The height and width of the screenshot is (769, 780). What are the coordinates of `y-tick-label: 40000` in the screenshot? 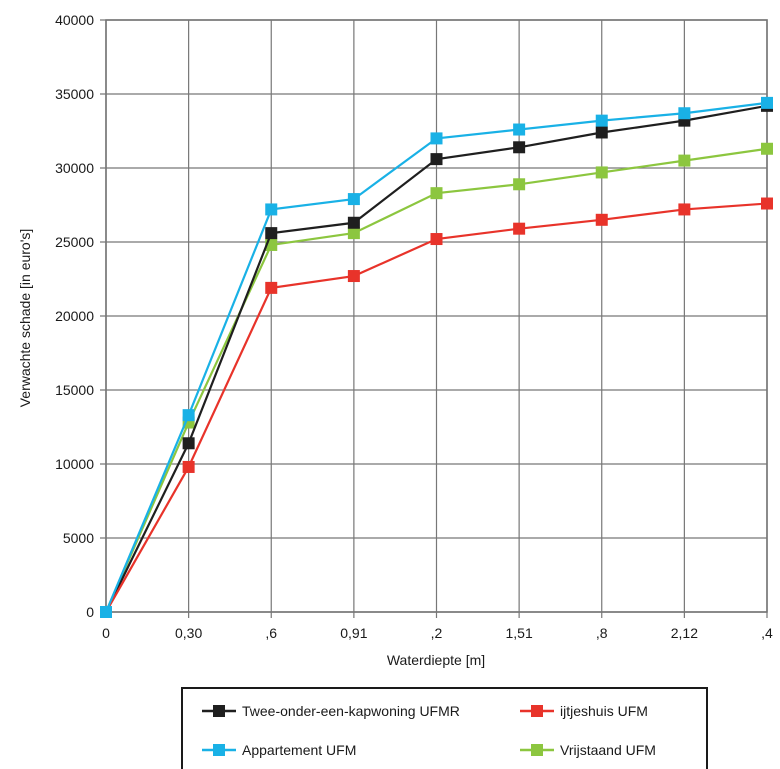 It's located at (74, 20).